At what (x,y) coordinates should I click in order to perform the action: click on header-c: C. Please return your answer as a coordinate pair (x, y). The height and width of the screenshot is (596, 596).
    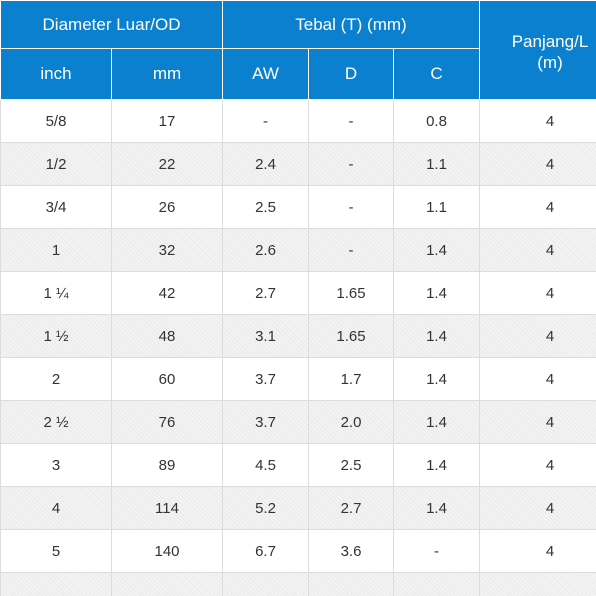
    Looking at the image, I should click on (436, 74).